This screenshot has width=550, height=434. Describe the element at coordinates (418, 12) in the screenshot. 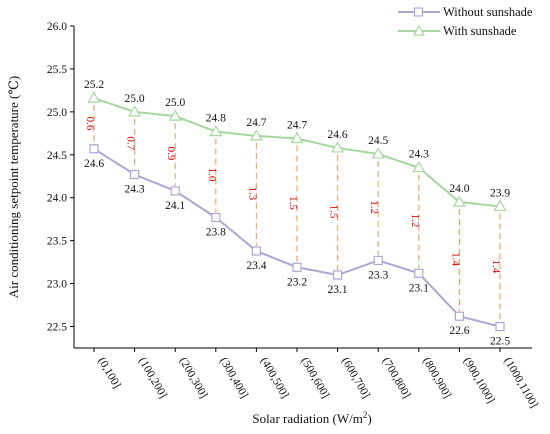

I see `legend-marker-without-sunshade` at that location.